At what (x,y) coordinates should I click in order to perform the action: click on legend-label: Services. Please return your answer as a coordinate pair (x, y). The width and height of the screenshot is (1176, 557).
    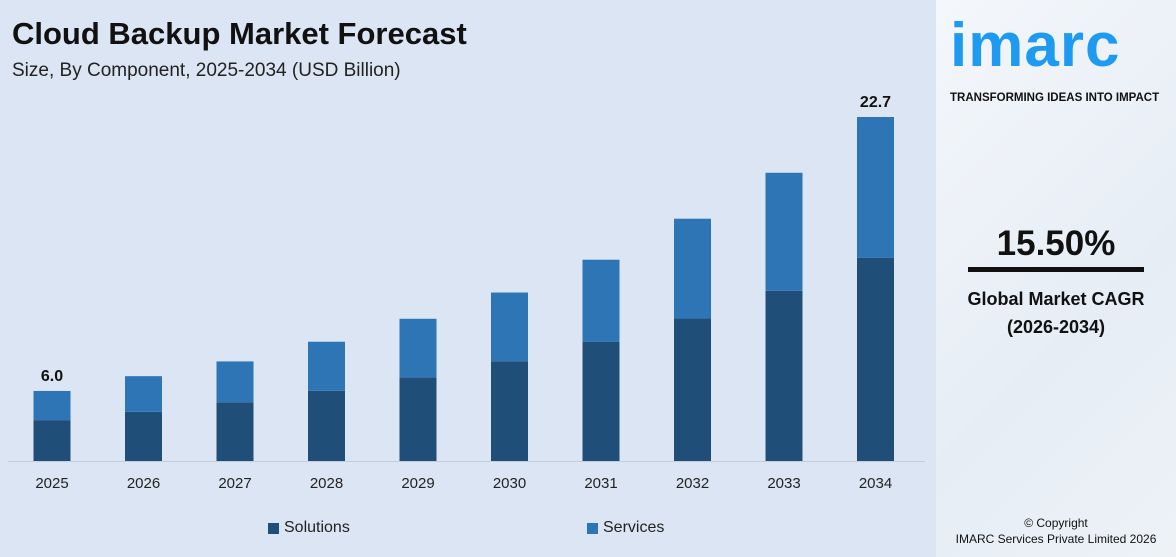
    Looking at the image, I should click on (634, 527).